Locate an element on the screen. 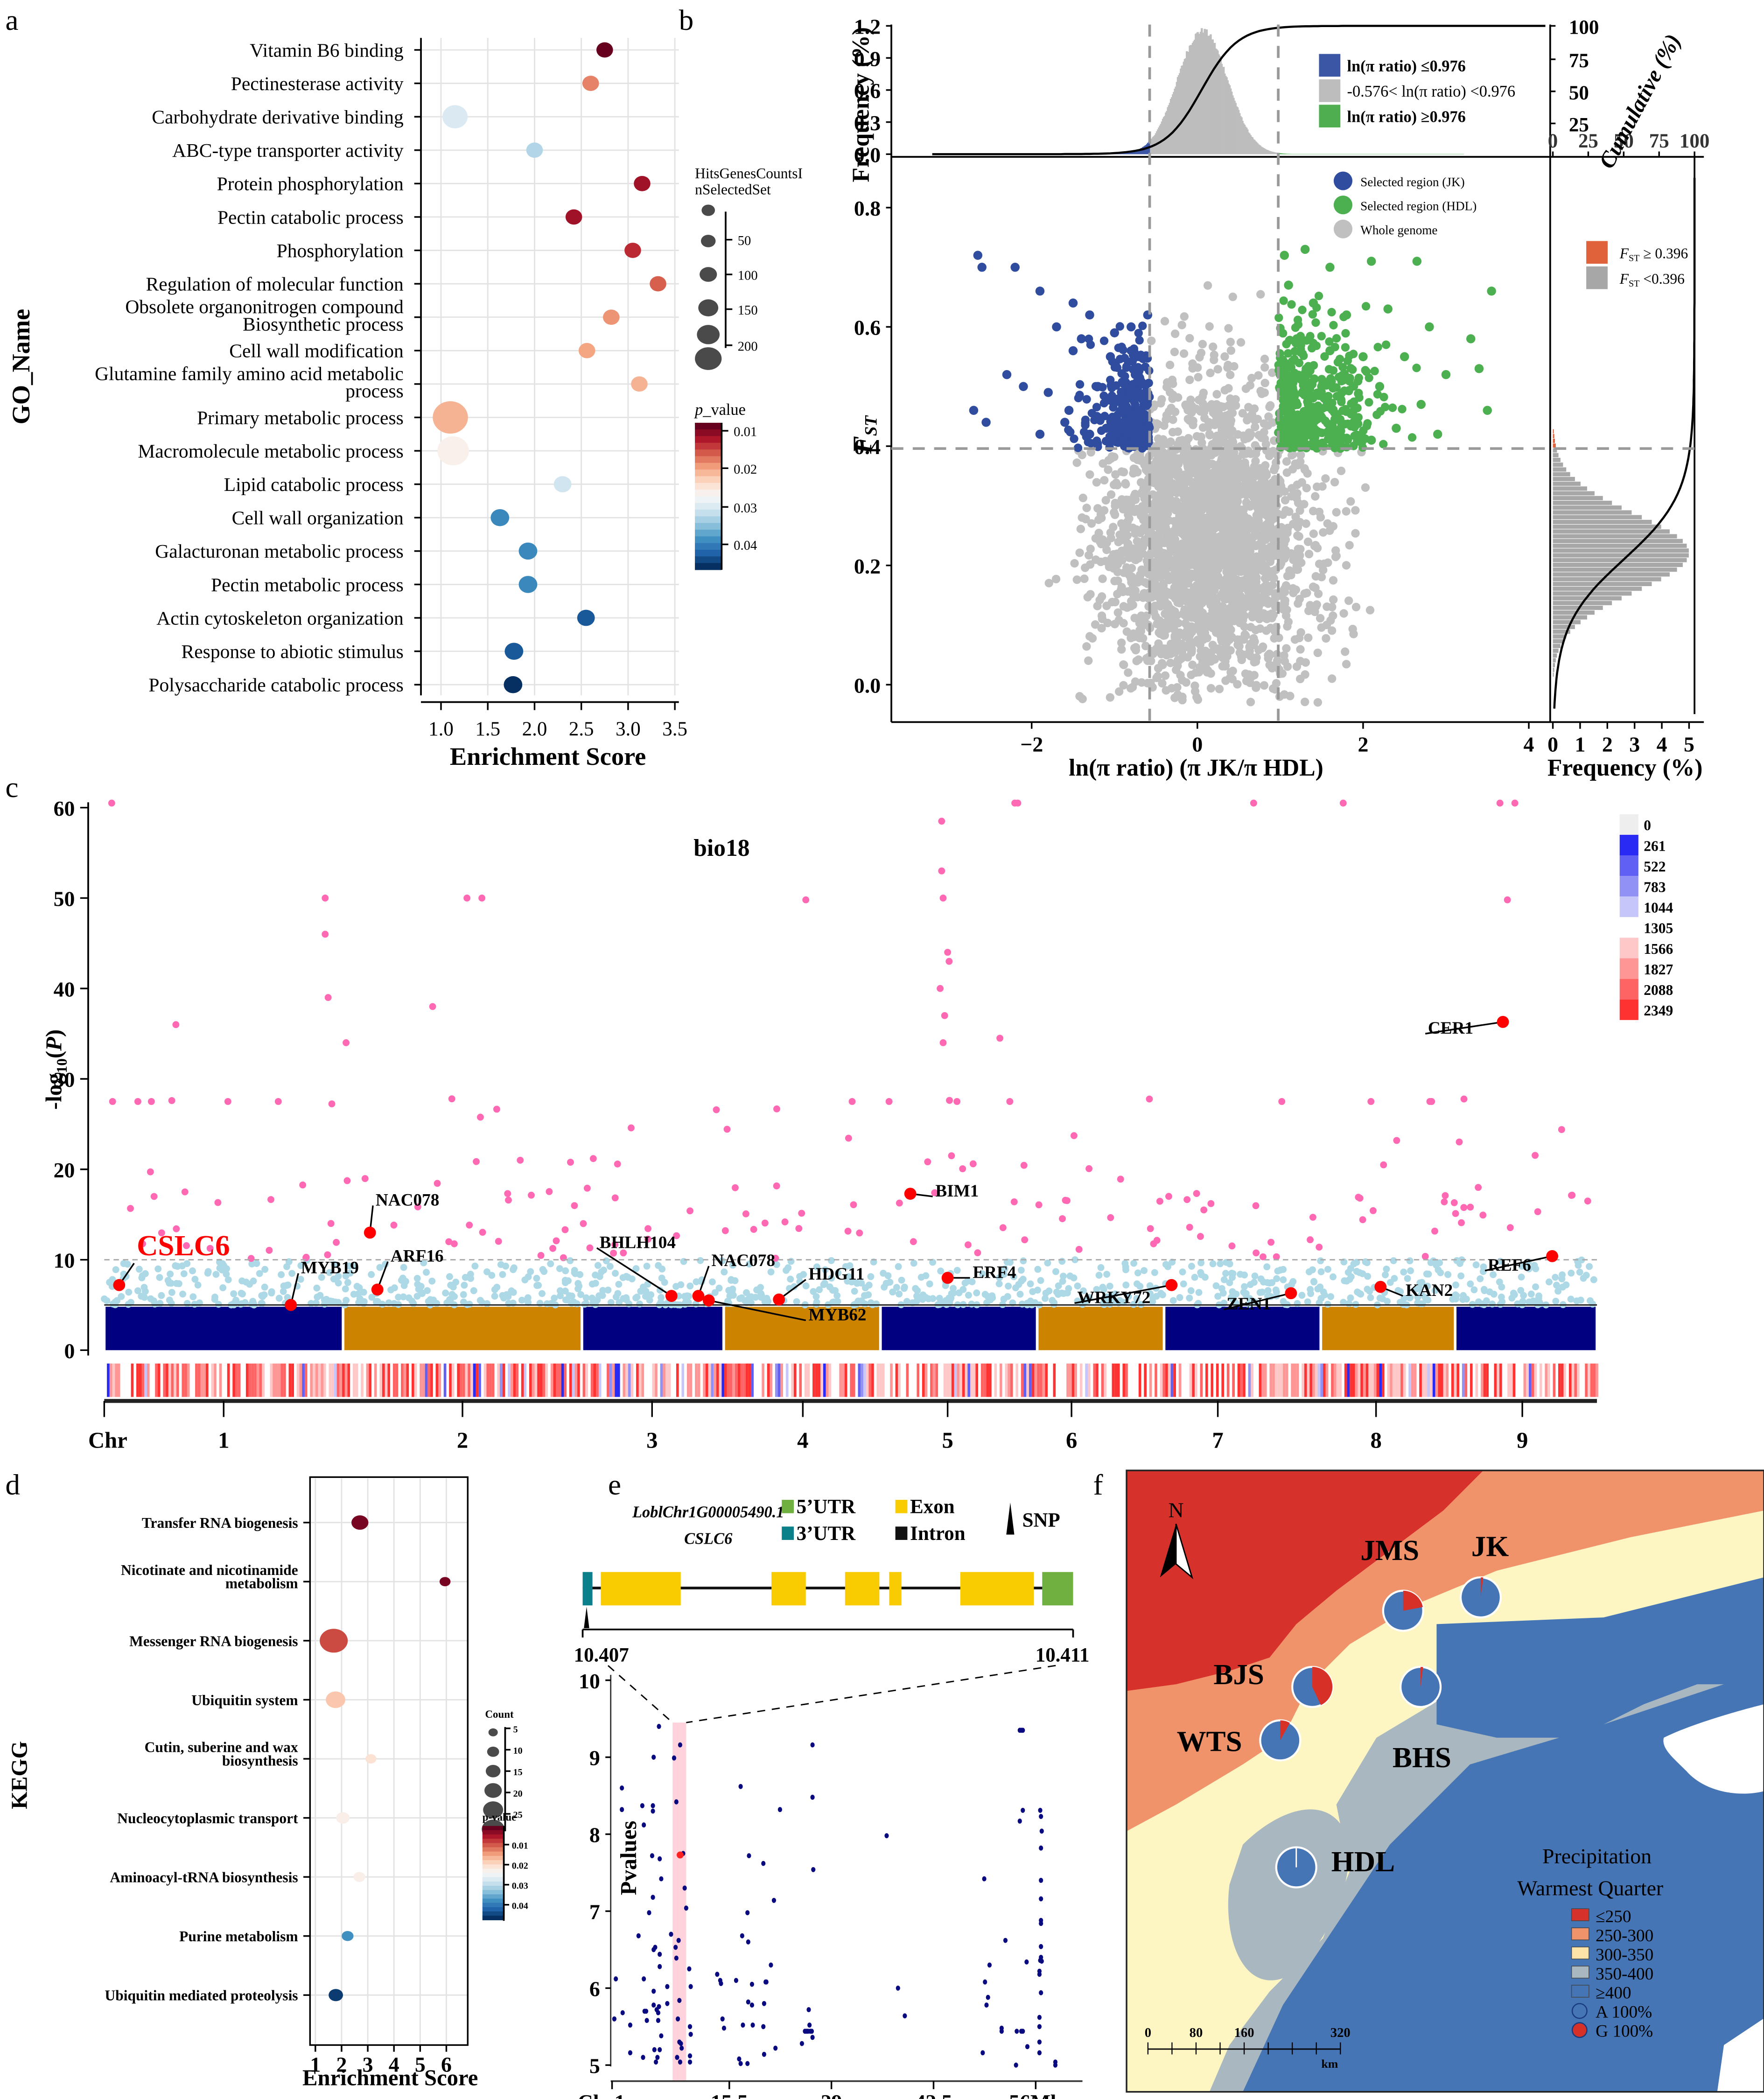 The height and width of the screenshot is (2099, 1764). b-x-tick-label: −2 is located at coordinates (1031, 744).